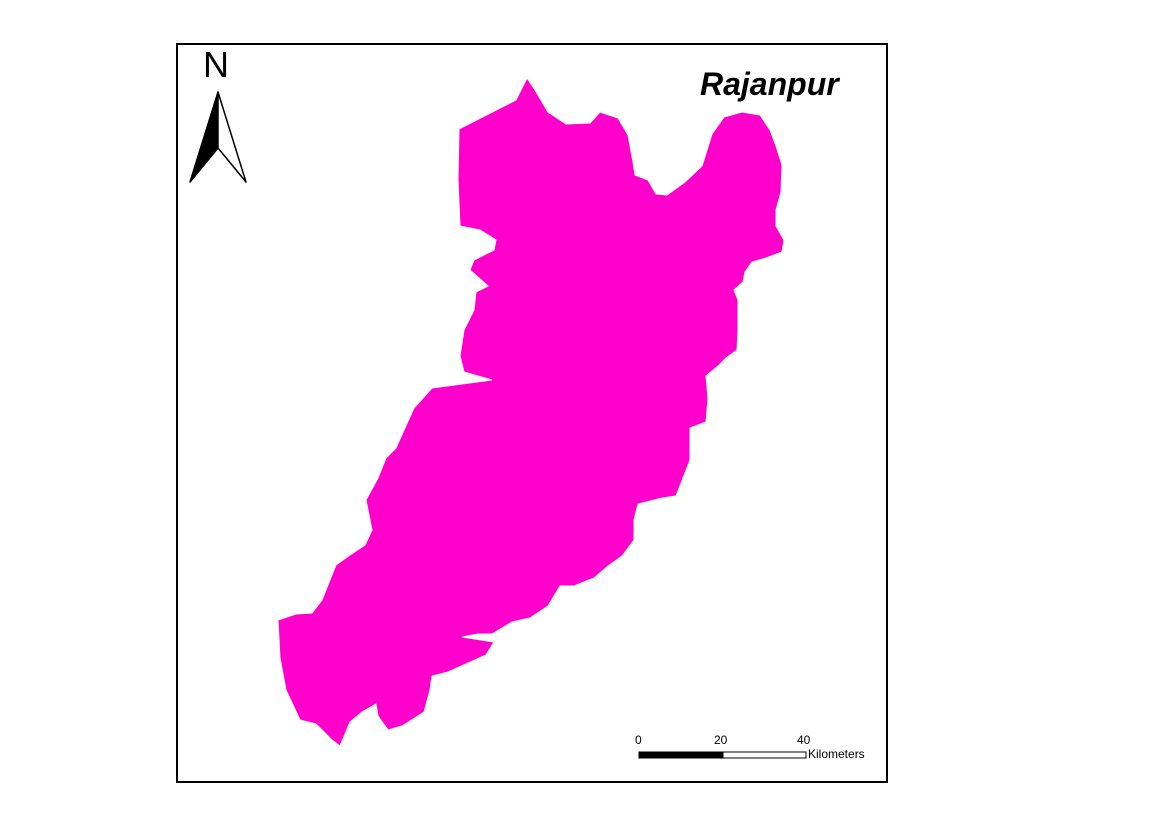 This screenshot has height=827, width=1170. I want to click on scale-bar, so click(722, 755).